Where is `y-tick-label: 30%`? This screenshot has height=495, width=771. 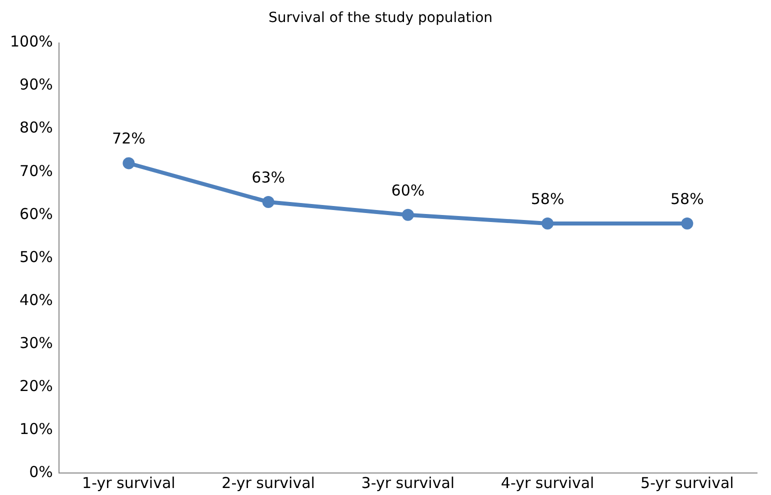
y-tick-label: 30% is located at coordinates (36, 343).